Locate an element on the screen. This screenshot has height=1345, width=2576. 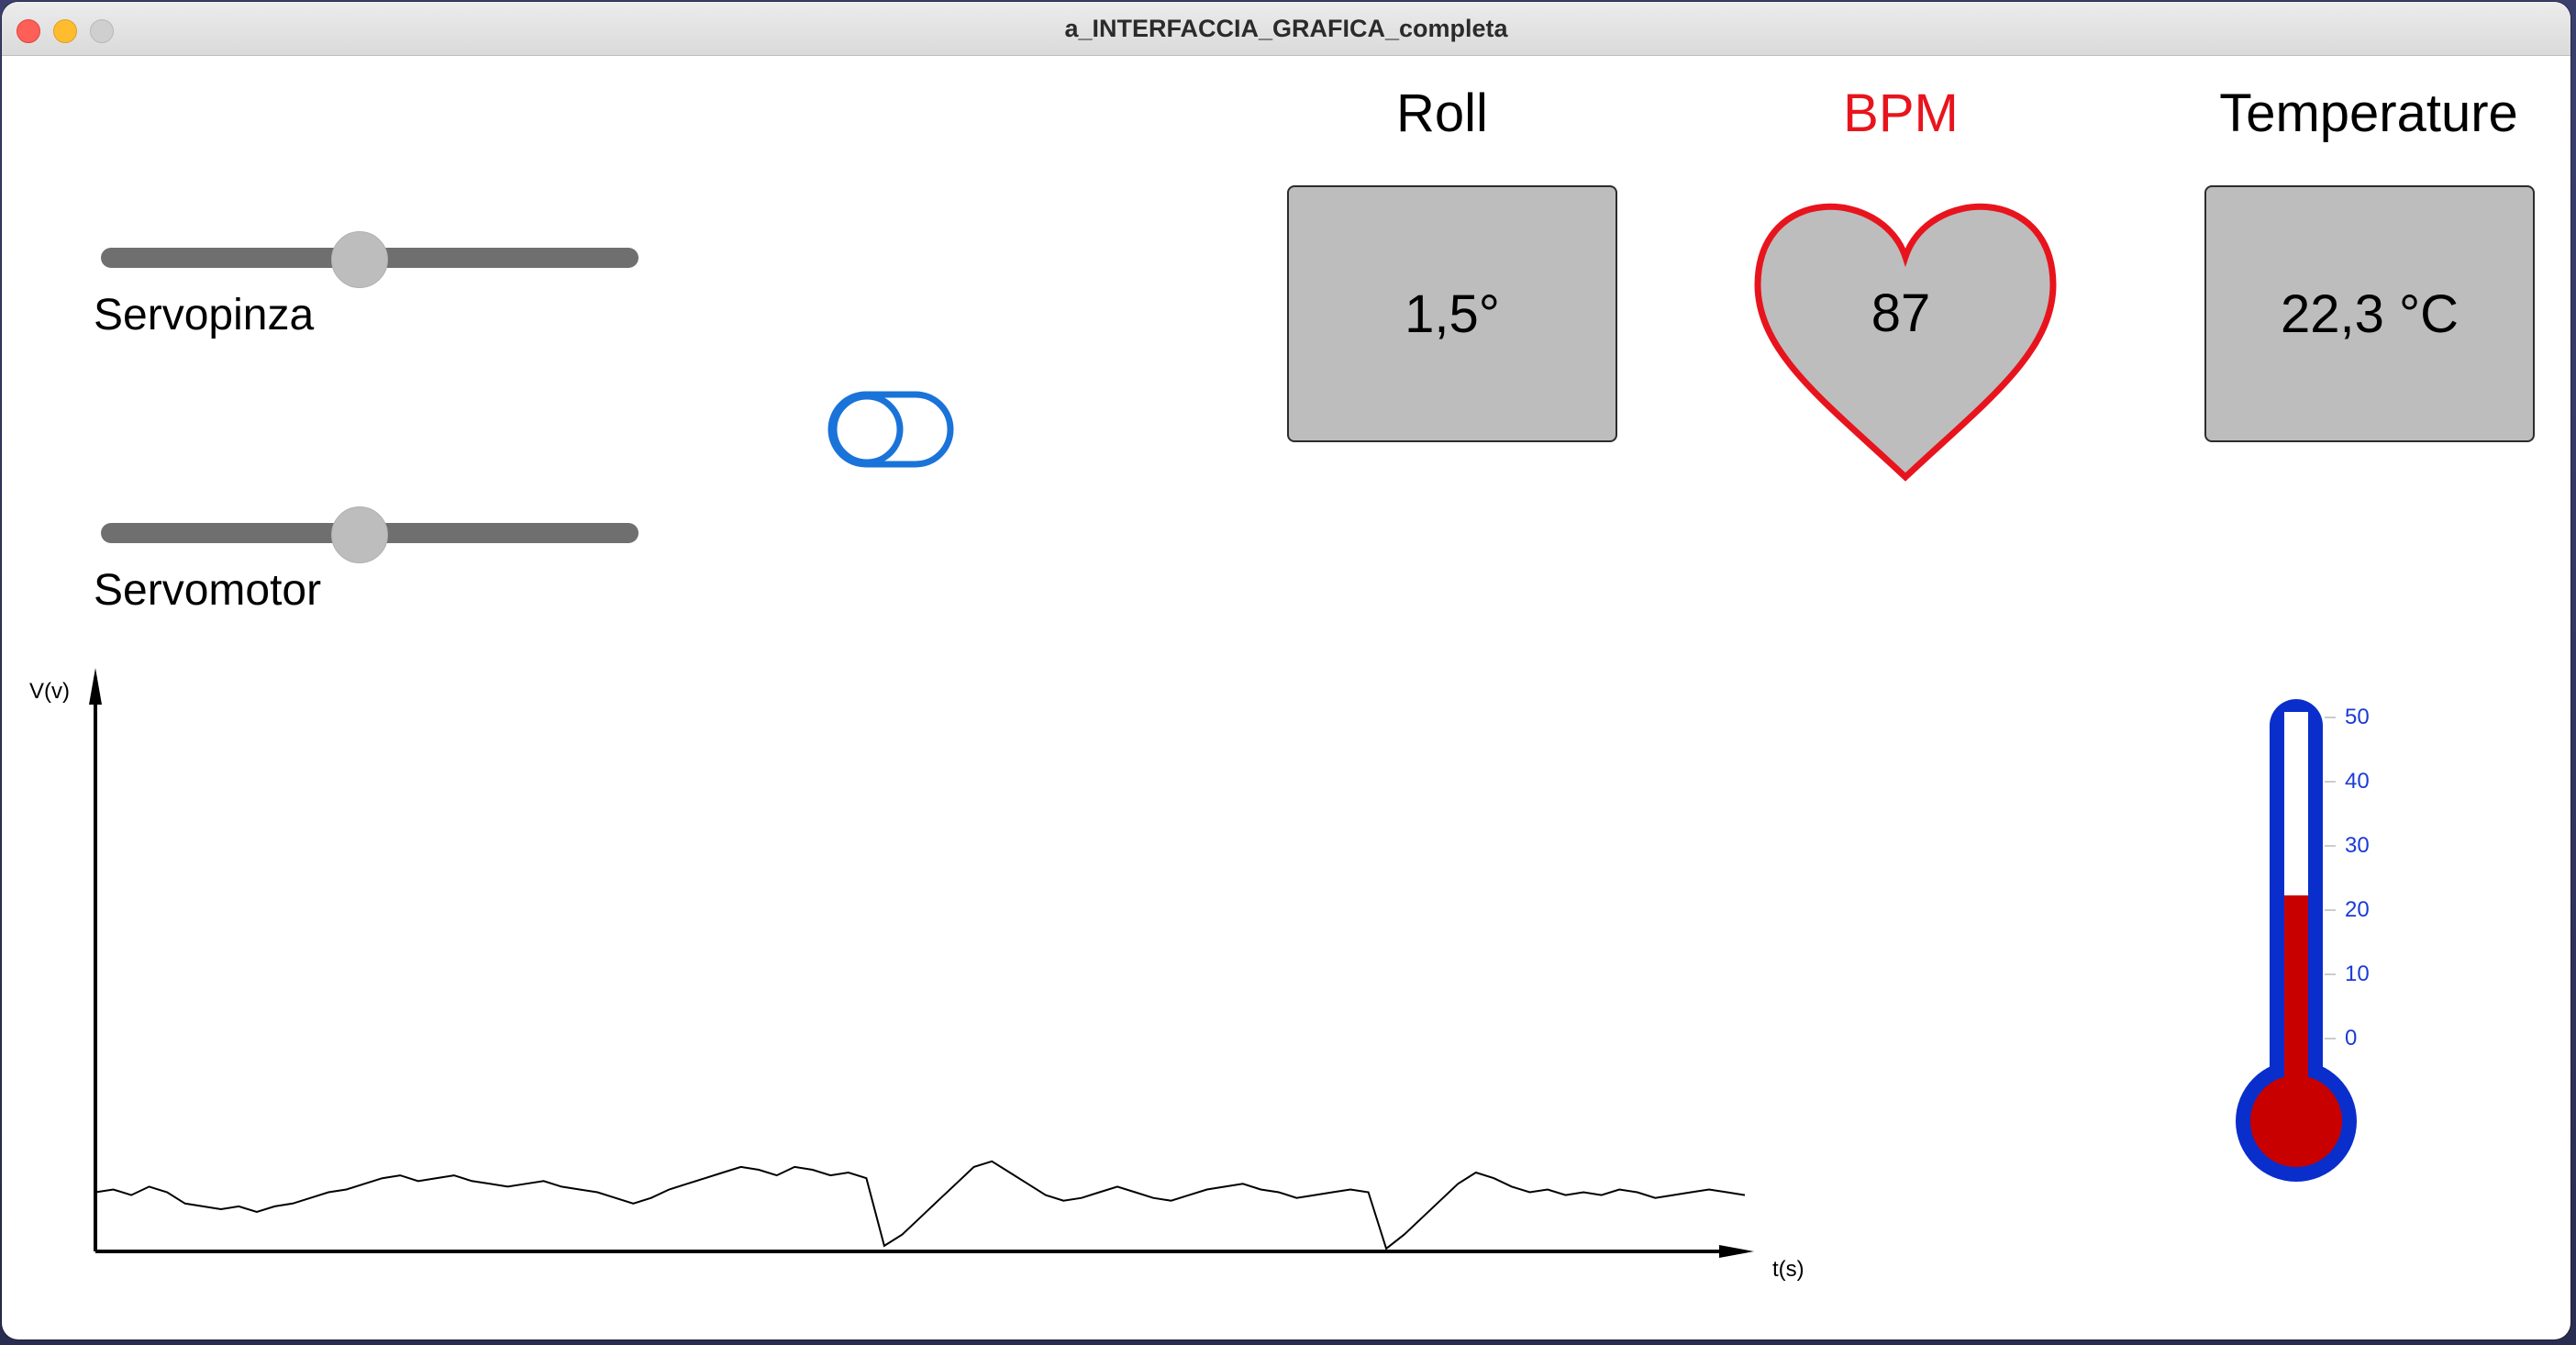
x-axis-label: t(s) is located at coordinates (1788, 1269).